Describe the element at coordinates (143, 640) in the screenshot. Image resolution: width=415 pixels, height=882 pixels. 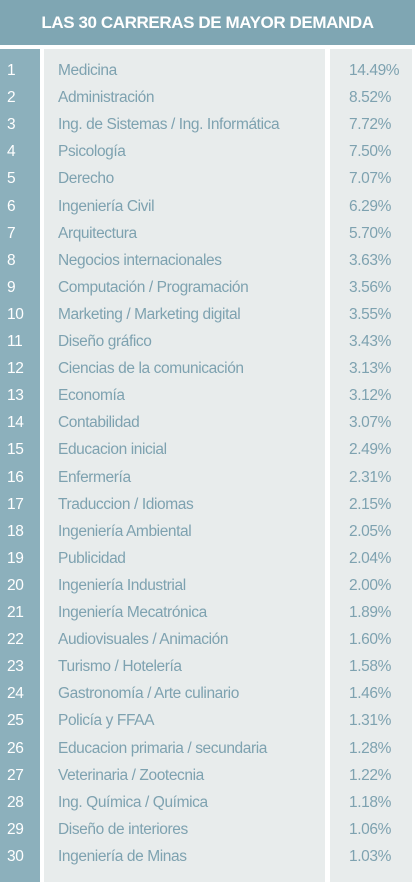
I see `career-name: Audiovisuales / Animación` at that location.